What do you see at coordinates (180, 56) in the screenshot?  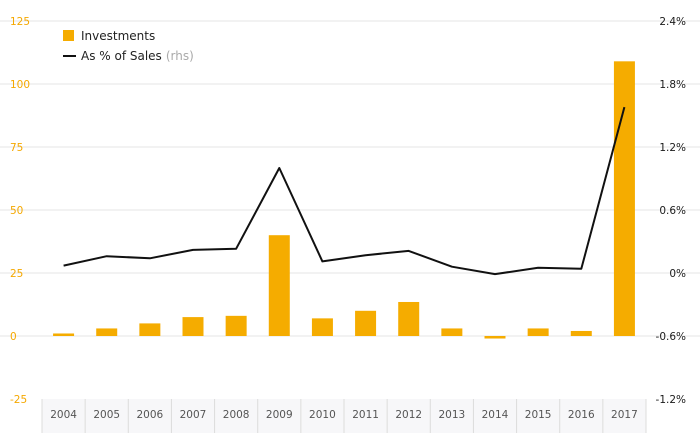 I see `legend-ratio-suffix: (rhs)` at bounding box center [180, 56].